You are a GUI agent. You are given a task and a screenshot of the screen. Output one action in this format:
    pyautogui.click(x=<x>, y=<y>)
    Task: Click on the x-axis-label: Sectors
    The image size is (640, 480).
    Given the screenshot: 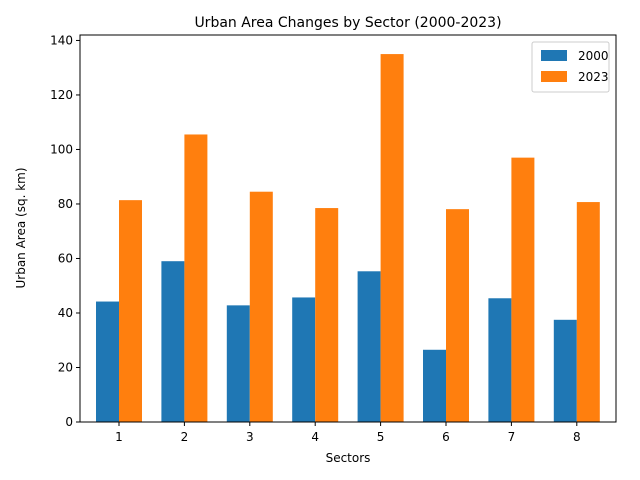 What is the action you would take?
    pyautogui.click(x=348, y=458)
    